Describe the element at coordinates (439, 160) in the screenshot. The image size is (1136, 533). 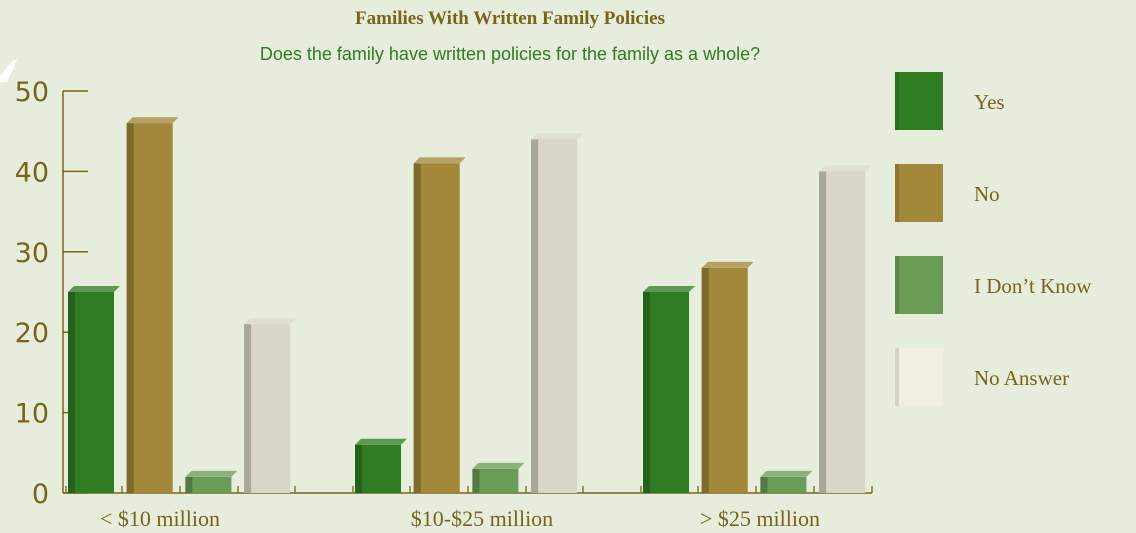
I see `bar-no-2-top` at that location.